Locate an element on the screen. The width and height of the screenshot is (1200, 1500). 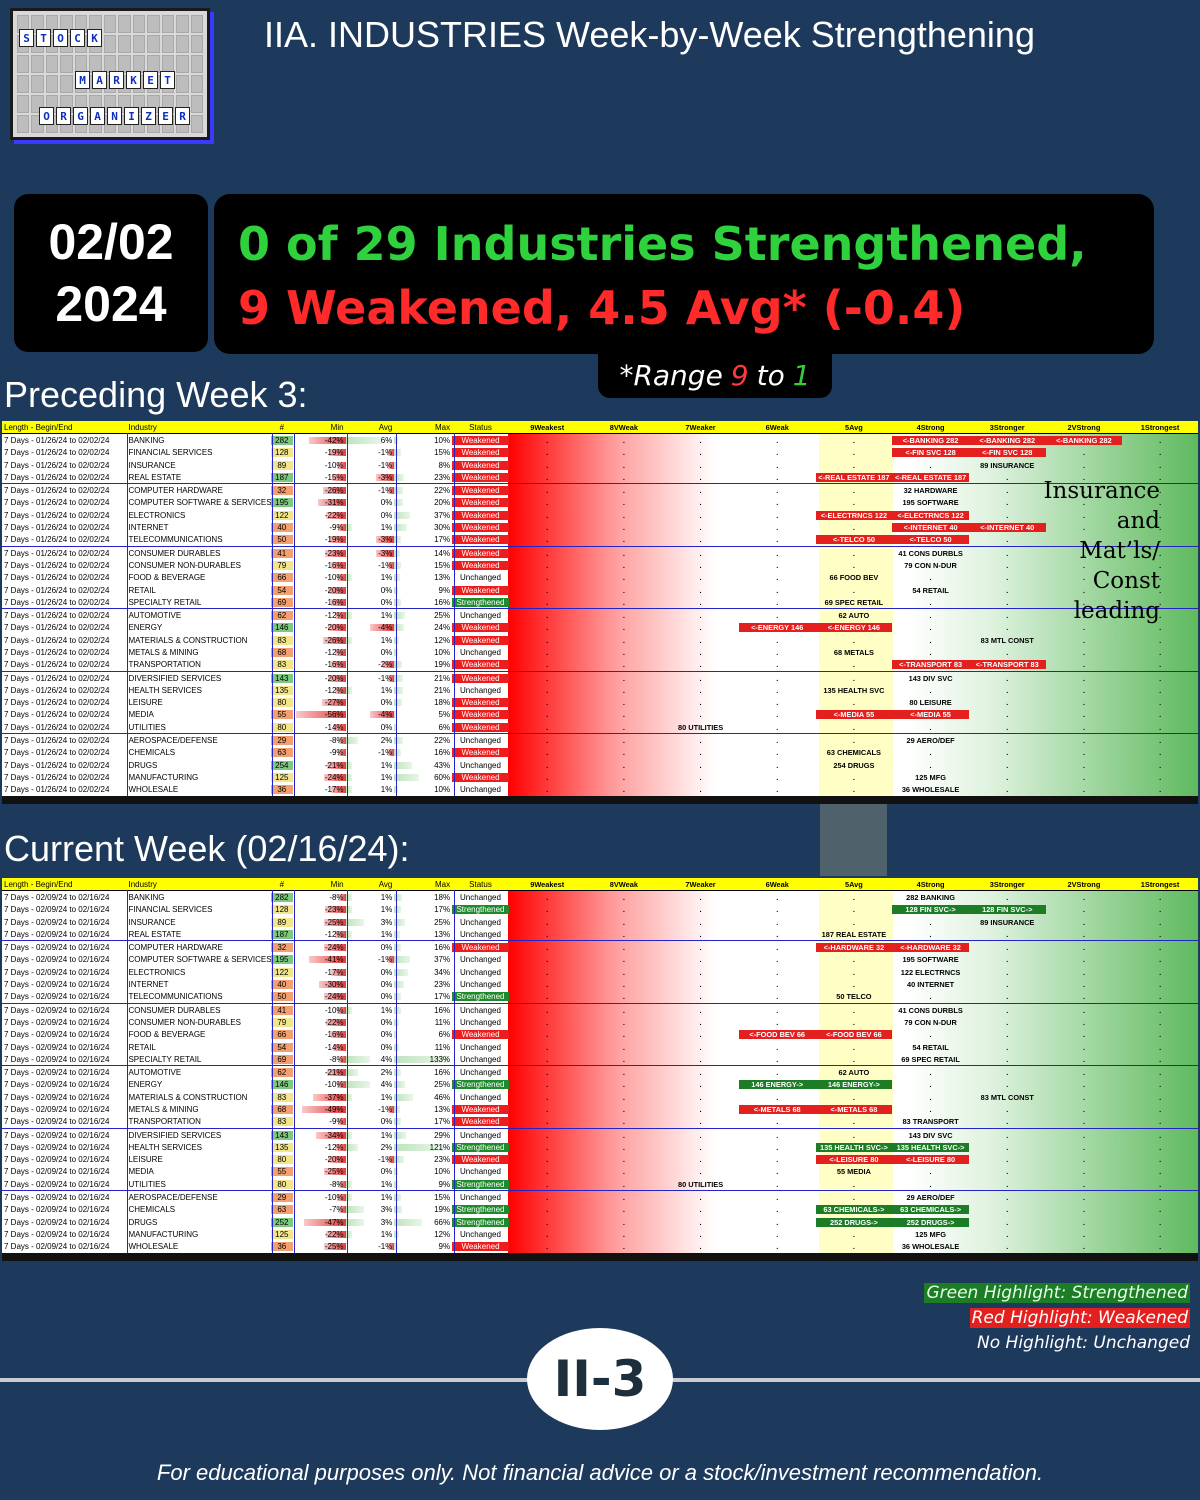
max-value: 10% is located at coordinates (442, 652).